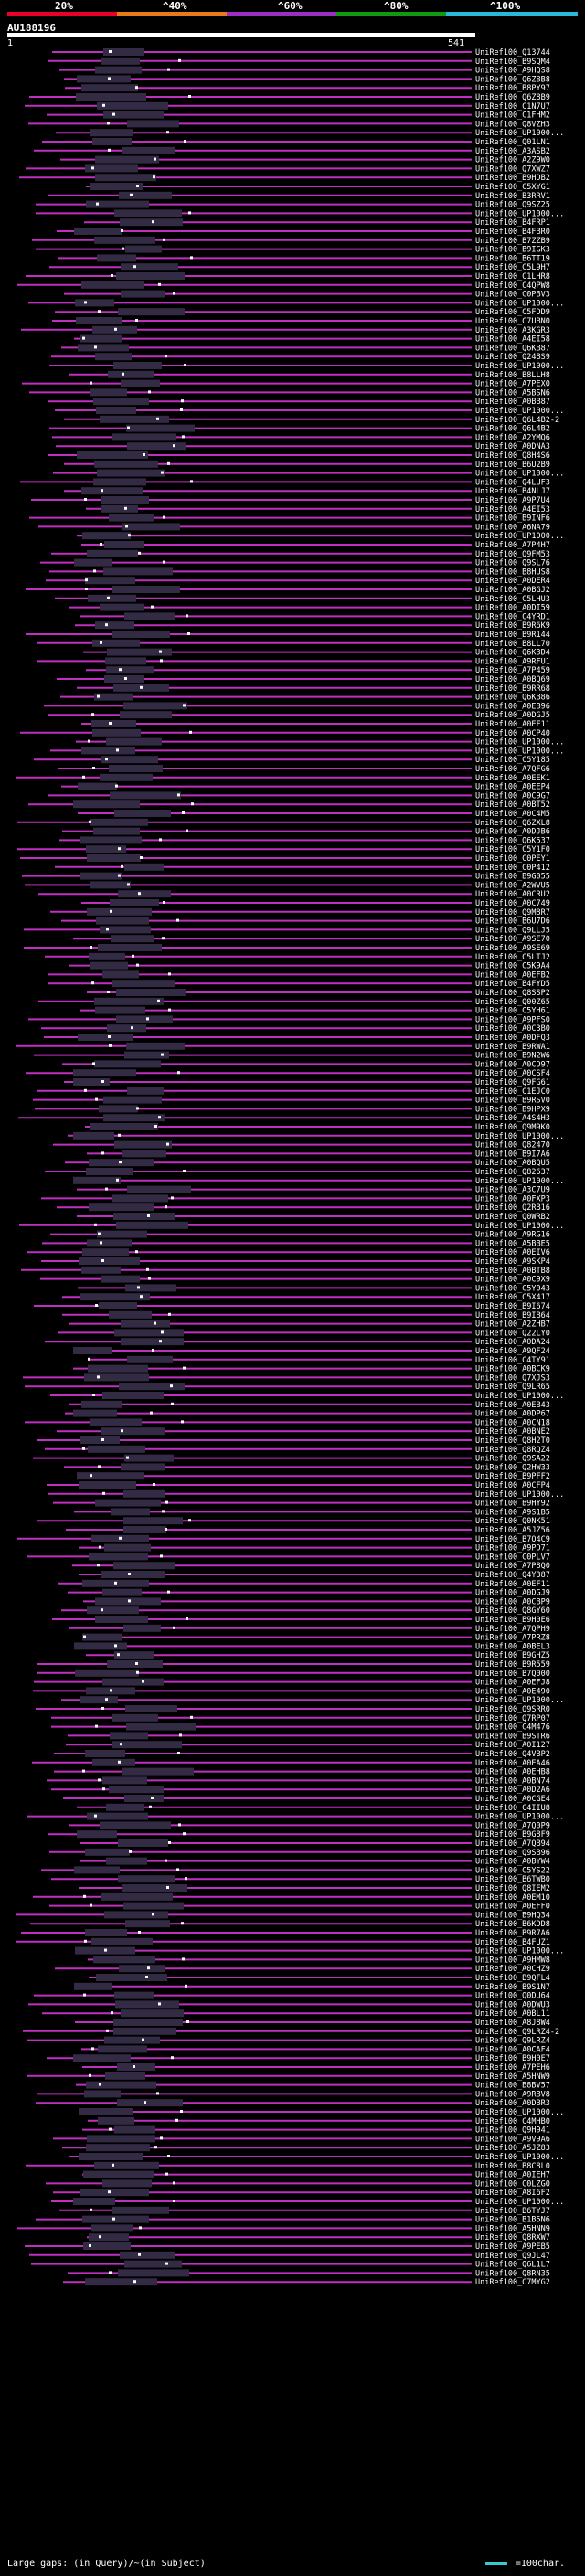 This screenshot has height=2576, width=585. What do you see at coordinates (512, 178) in the screenshot?
I see `hit-label: UniRef100_B9HDB2` at bounding box center [512, 178].